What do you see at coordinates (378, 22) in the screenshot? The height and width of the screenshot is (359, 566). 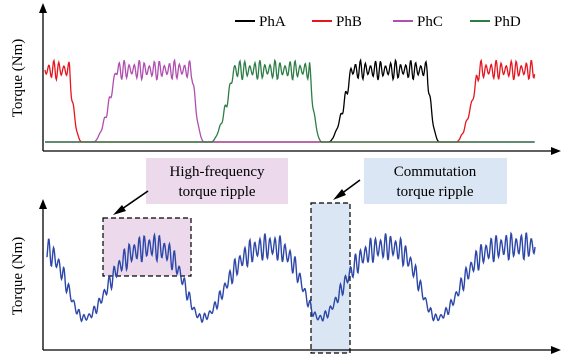 I see `legend: PhA PhB PhC PhD` at bounding box center [378, 22].